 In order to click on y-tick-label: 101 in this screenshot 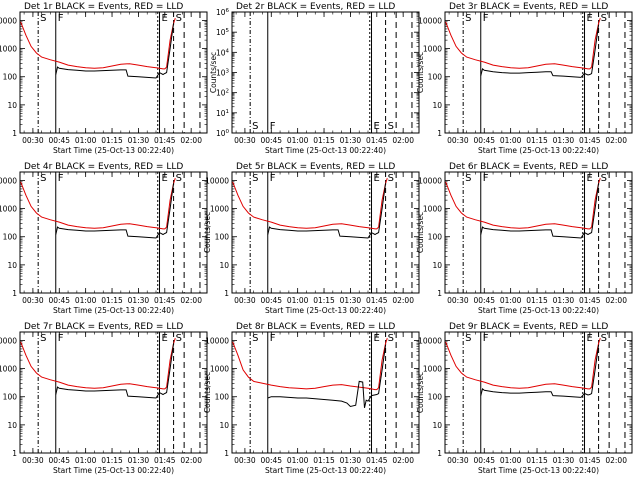, I will do `click(222, 113)`.